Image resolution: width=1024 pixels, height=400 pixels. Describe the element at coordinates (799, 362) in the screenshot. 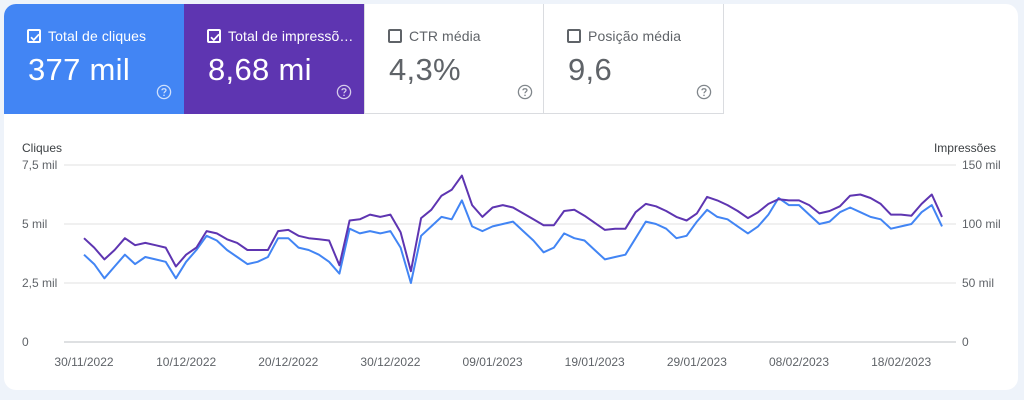

I see `x-axis-tick-label: 08/02/2023` at that location.